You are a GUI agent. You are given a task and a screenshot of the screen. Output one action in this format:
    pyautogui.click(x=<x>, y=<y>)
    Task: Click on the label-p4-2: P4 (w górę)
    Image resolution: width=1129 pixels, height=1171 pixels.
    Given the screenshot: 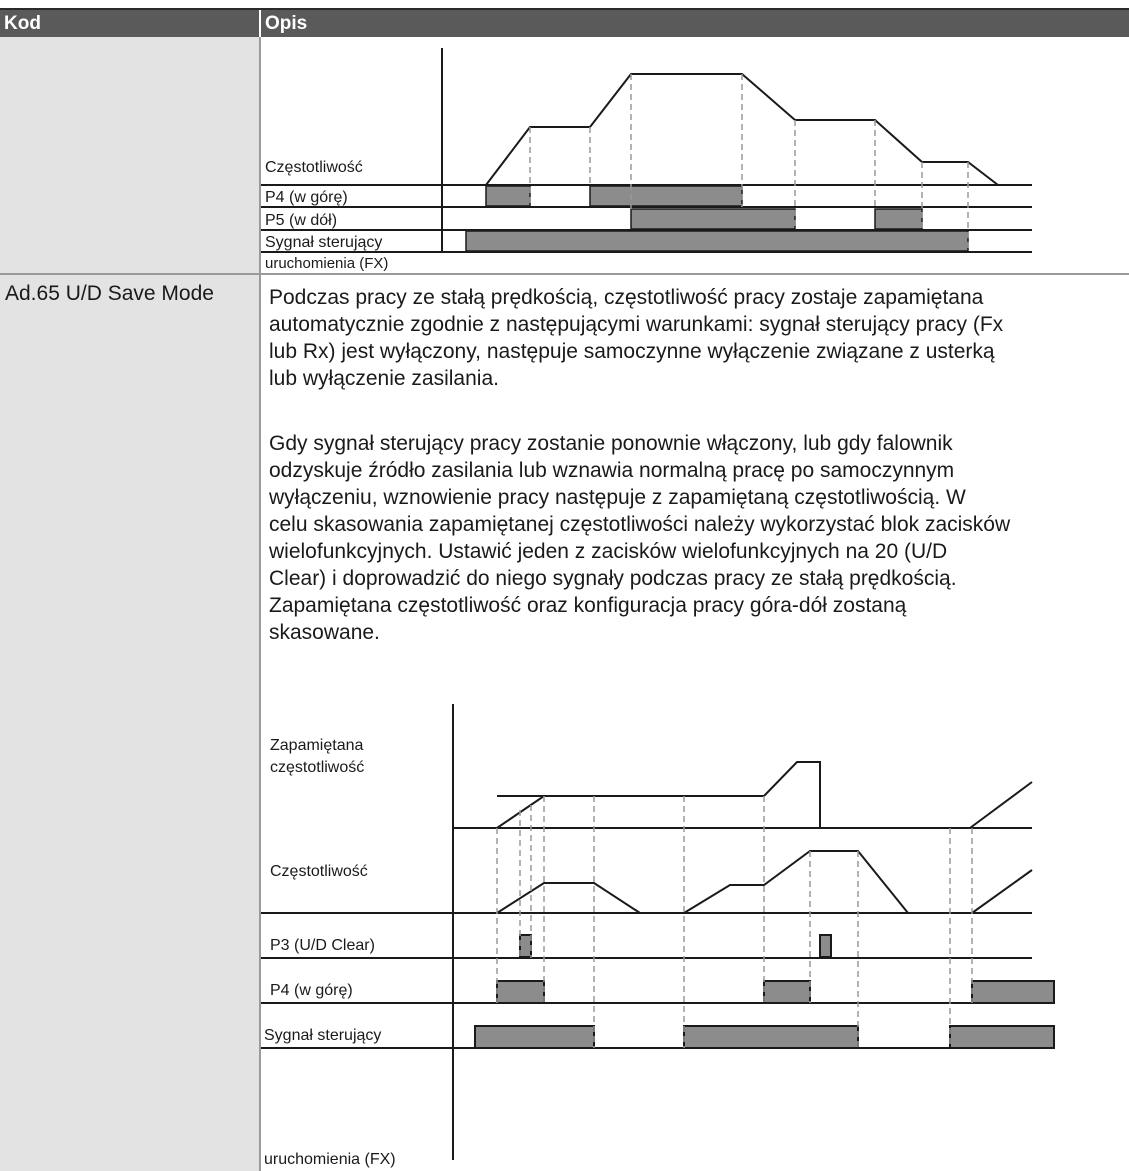 What is the action you would take?
    pyautogui.click(x=311, y=990)
    